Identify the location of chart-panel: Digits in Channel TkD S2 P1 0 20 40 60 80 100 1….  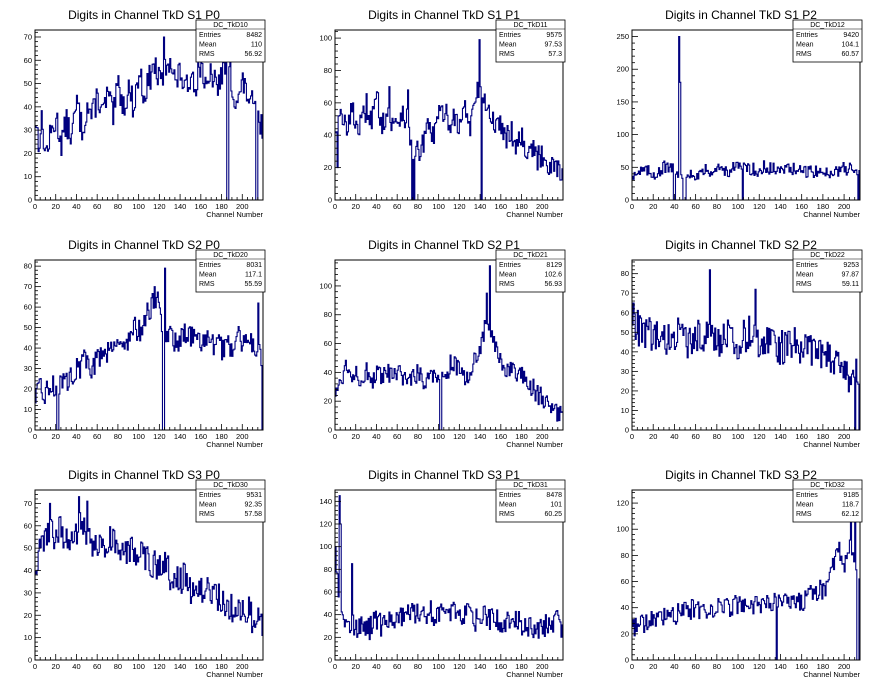
(442, 343).